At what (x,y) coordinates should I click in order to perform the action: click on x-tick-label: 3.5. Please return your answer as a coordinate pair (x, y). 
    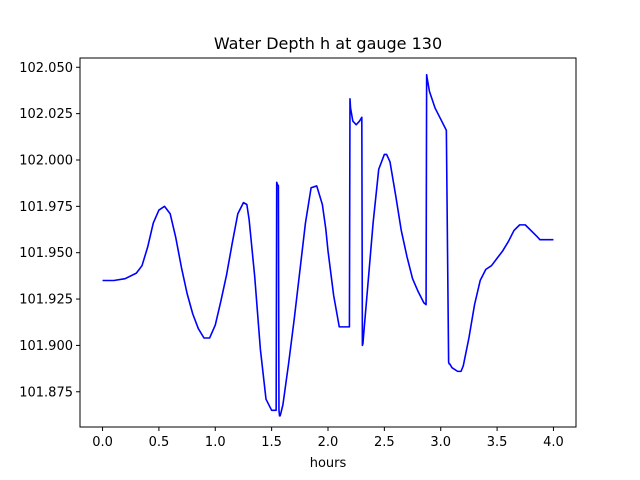
    Looking at the image, I should click on (497, 442).